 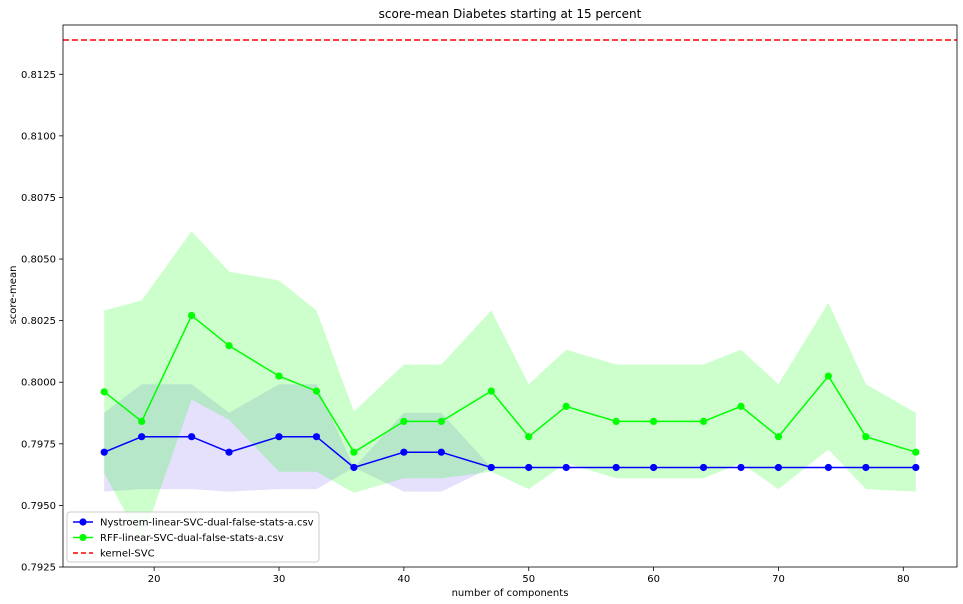 I want to click on y-tick-label: 0.8100, so click(x=38, y=136).